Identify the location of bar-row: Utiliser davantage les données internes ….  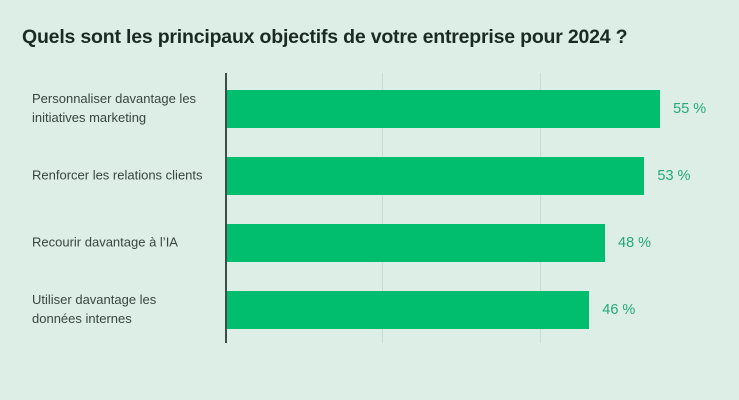
(369, 310).